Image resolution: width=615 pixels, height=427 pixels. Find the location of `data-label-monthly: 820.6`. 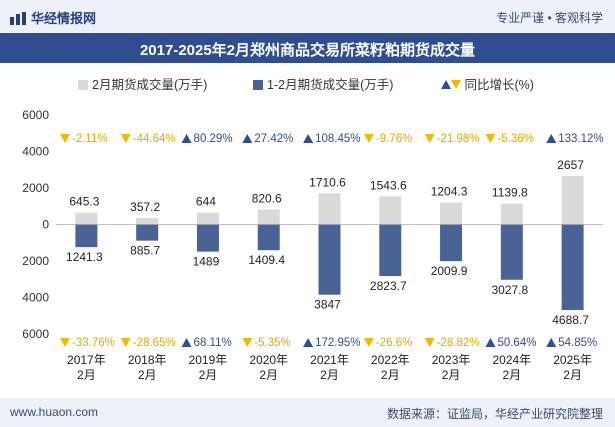

data-label-monthly: 820.6 is located at coordinates (267, 199).